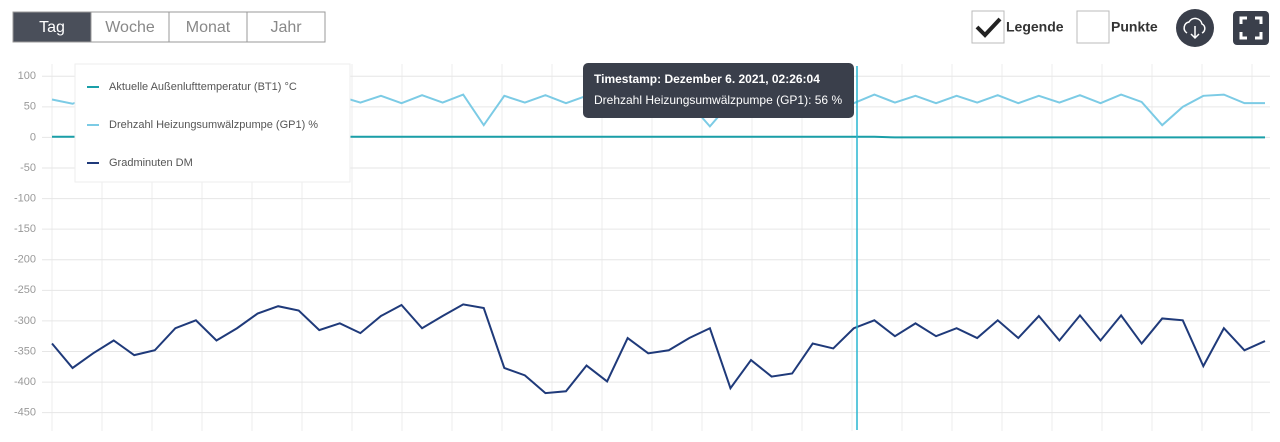 The width and height of the screenshot is (1280, 442). What do you see at coordinates (25, 260) in the screenshot?
I see `y-tick-label: -200` at bounding box center [25, 260].